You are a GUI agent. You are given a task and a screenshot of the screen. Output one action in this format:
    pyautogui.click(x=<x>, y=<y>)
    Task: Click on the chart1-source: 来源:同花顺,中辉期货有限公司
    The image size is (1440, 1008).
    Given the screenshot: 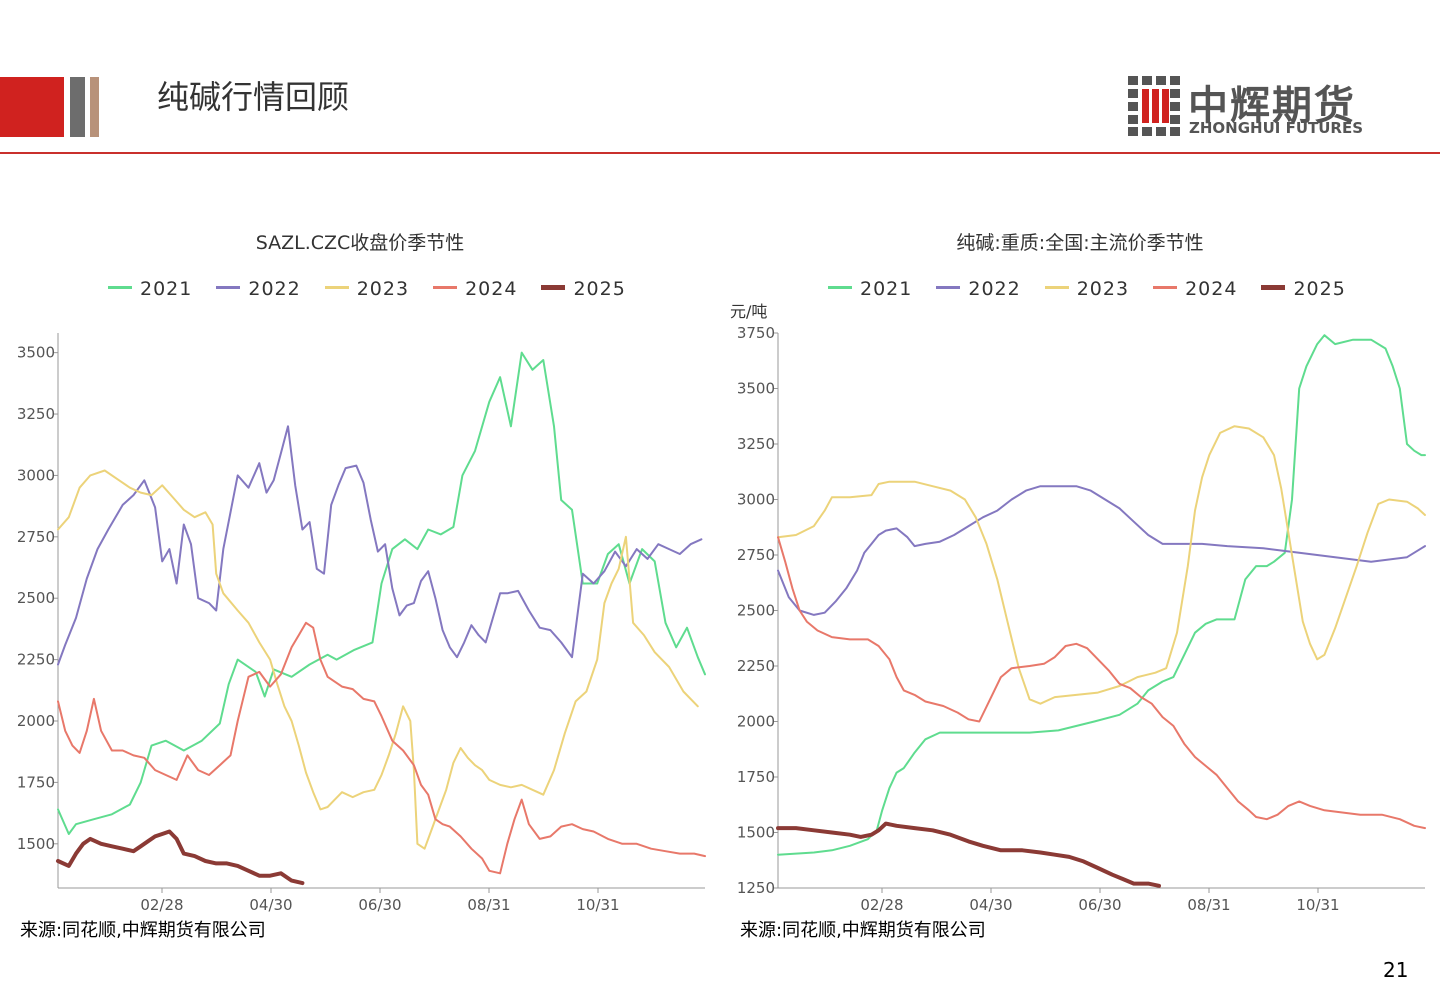 What is the action you would take?
    pyautogui.click(x=143, y=930)
    